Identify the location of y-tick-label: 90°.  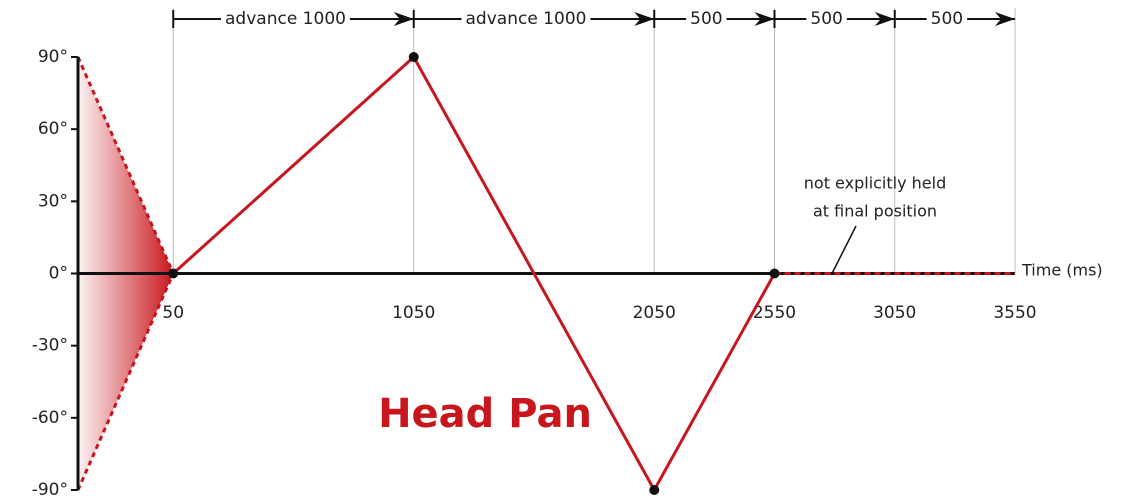
(53, 57).